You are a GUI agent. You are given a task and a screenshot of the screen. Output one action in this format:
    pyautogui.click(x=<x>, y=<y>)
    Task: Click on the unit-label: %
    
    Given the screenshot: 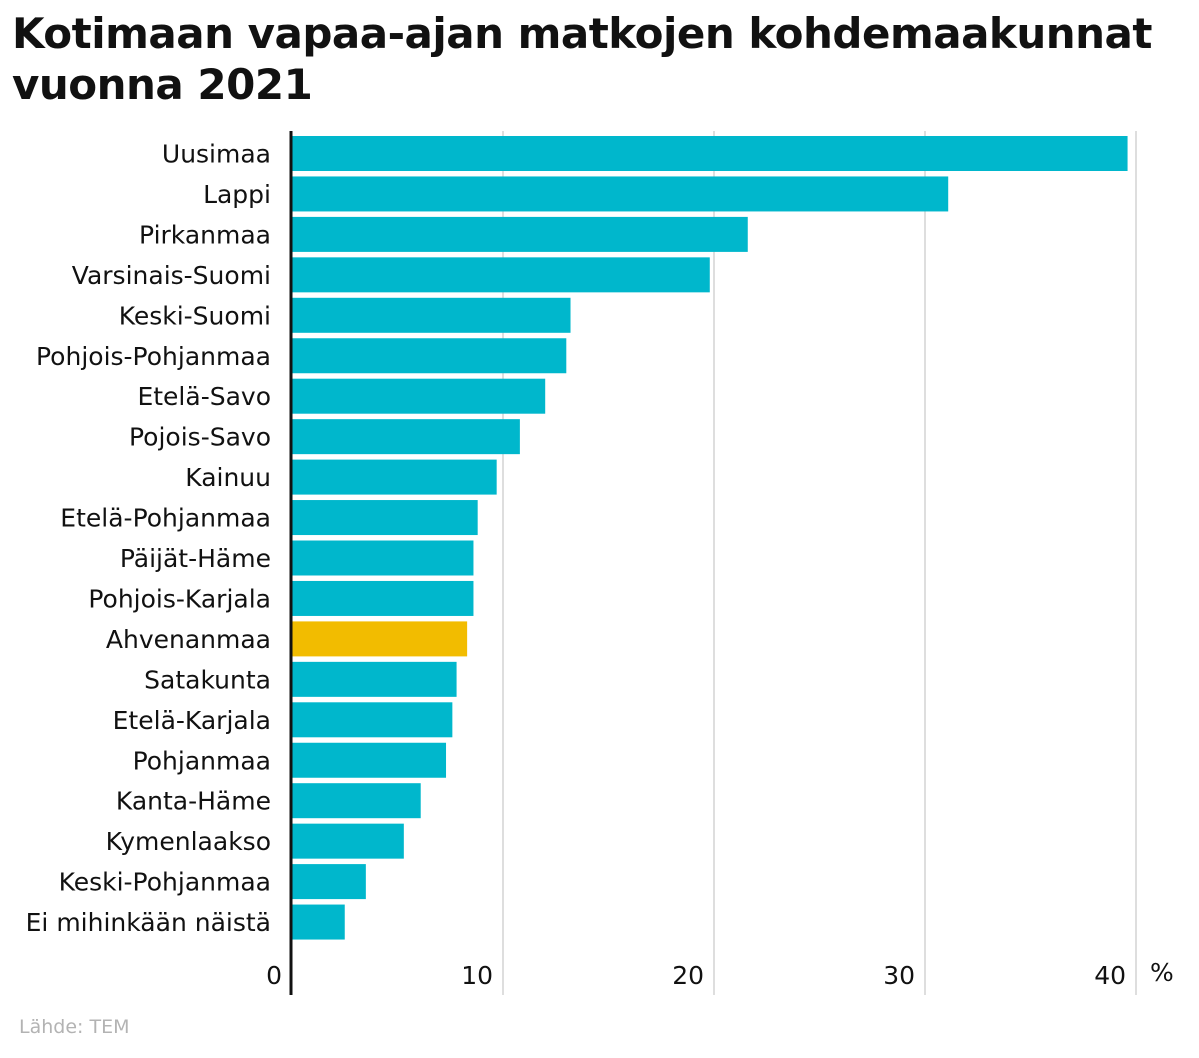 What is the action you would take?
    pyautogui.click(x=1162, y=972)
    